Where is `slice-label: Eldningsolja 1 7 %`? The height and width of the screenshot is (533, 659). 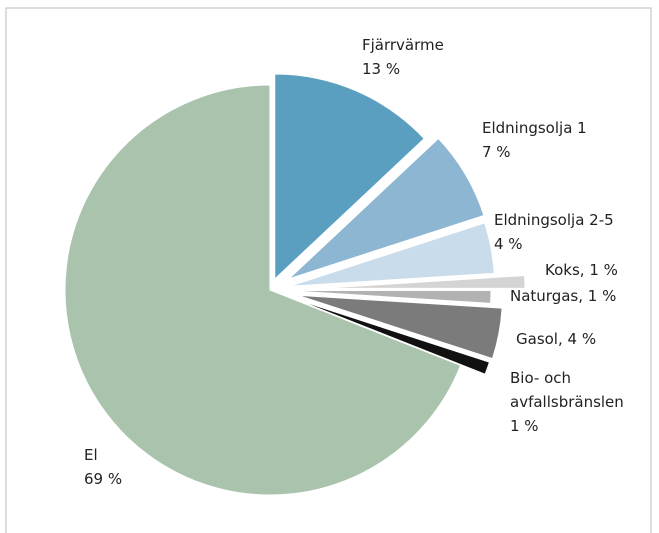
slice-label: Eldningsolja 1 7 % is located at coordinates (534, 140).